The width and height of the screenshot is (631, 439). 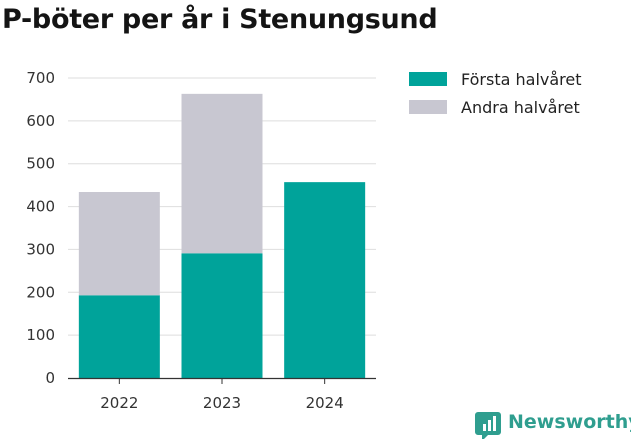 What do you see at coordinates (222, 403) in the screenshot?
I see `x-tick-label: 2023` at bounding box center [222, 403].